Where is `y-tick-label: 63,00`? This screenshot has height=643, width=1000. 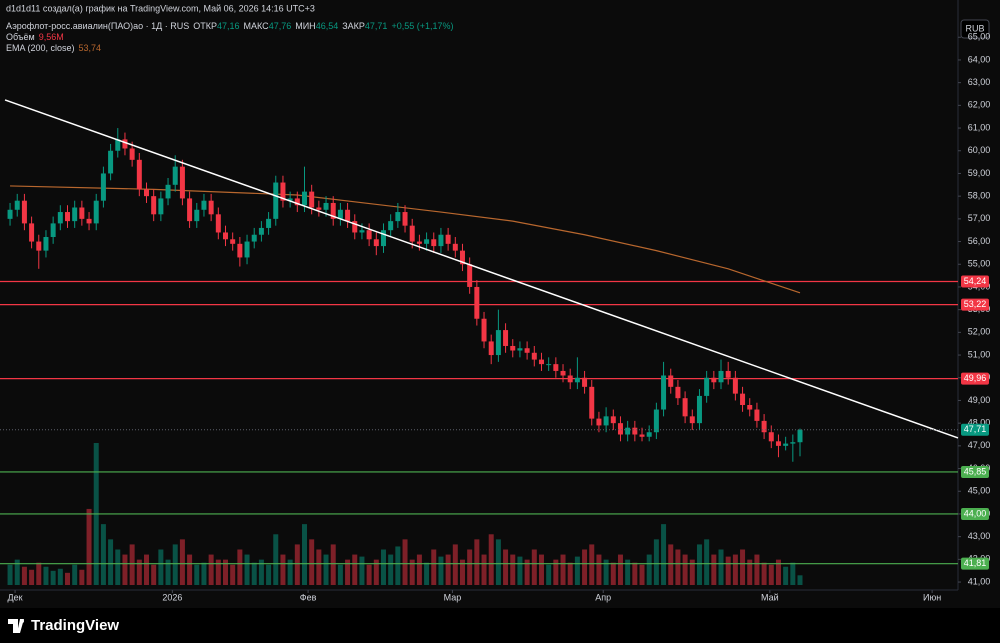 y-tick-label: 63,00 is located at coordinates (979, 82).